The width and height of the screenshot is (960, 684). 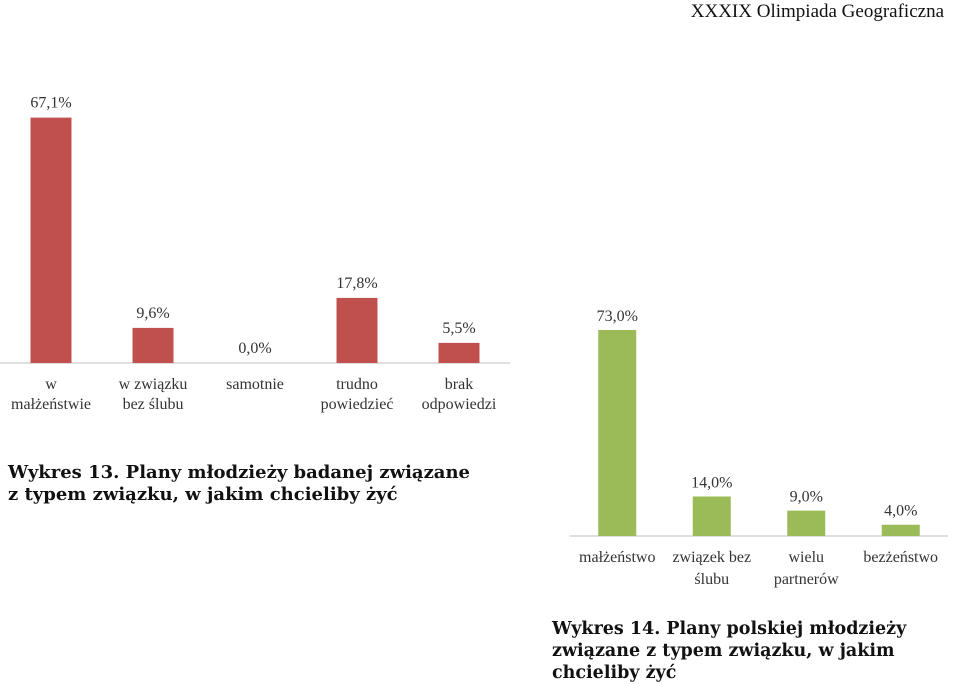 I want to click on category-label-line: wielu, so click(x=806, y=557).